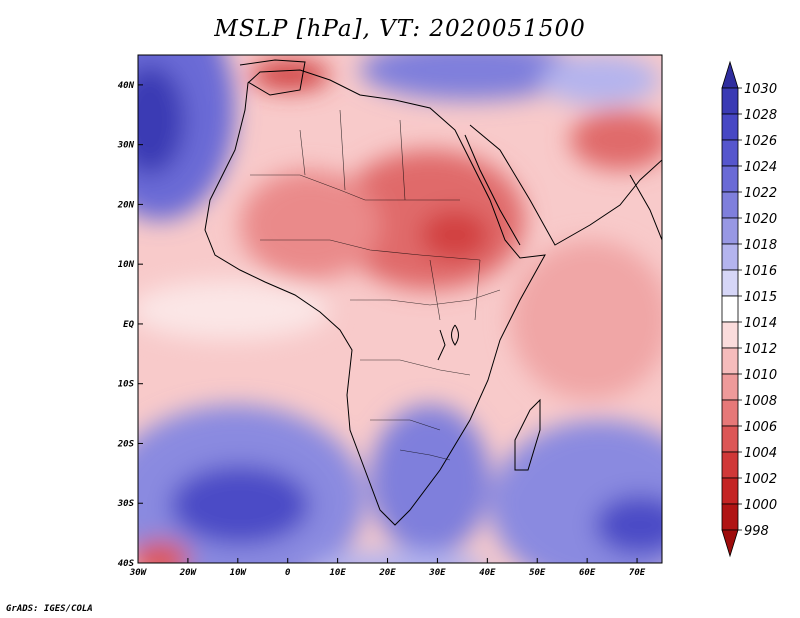  Describe the element at coordinates (730, 74) in the screenshot. I see `colorbar-top-arrow` at that location.